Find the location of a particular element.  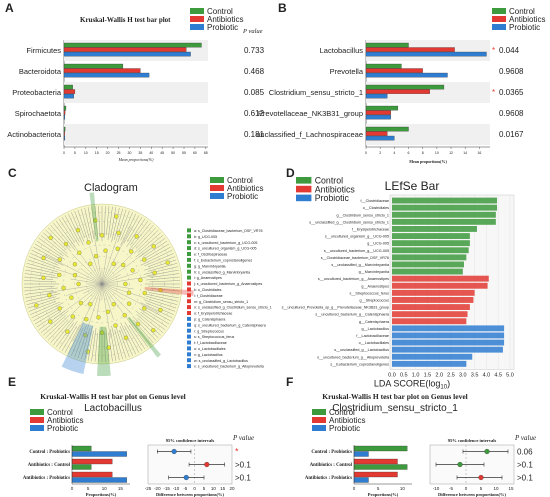

cladogram-level-ring is located at coordinates (102, 284).